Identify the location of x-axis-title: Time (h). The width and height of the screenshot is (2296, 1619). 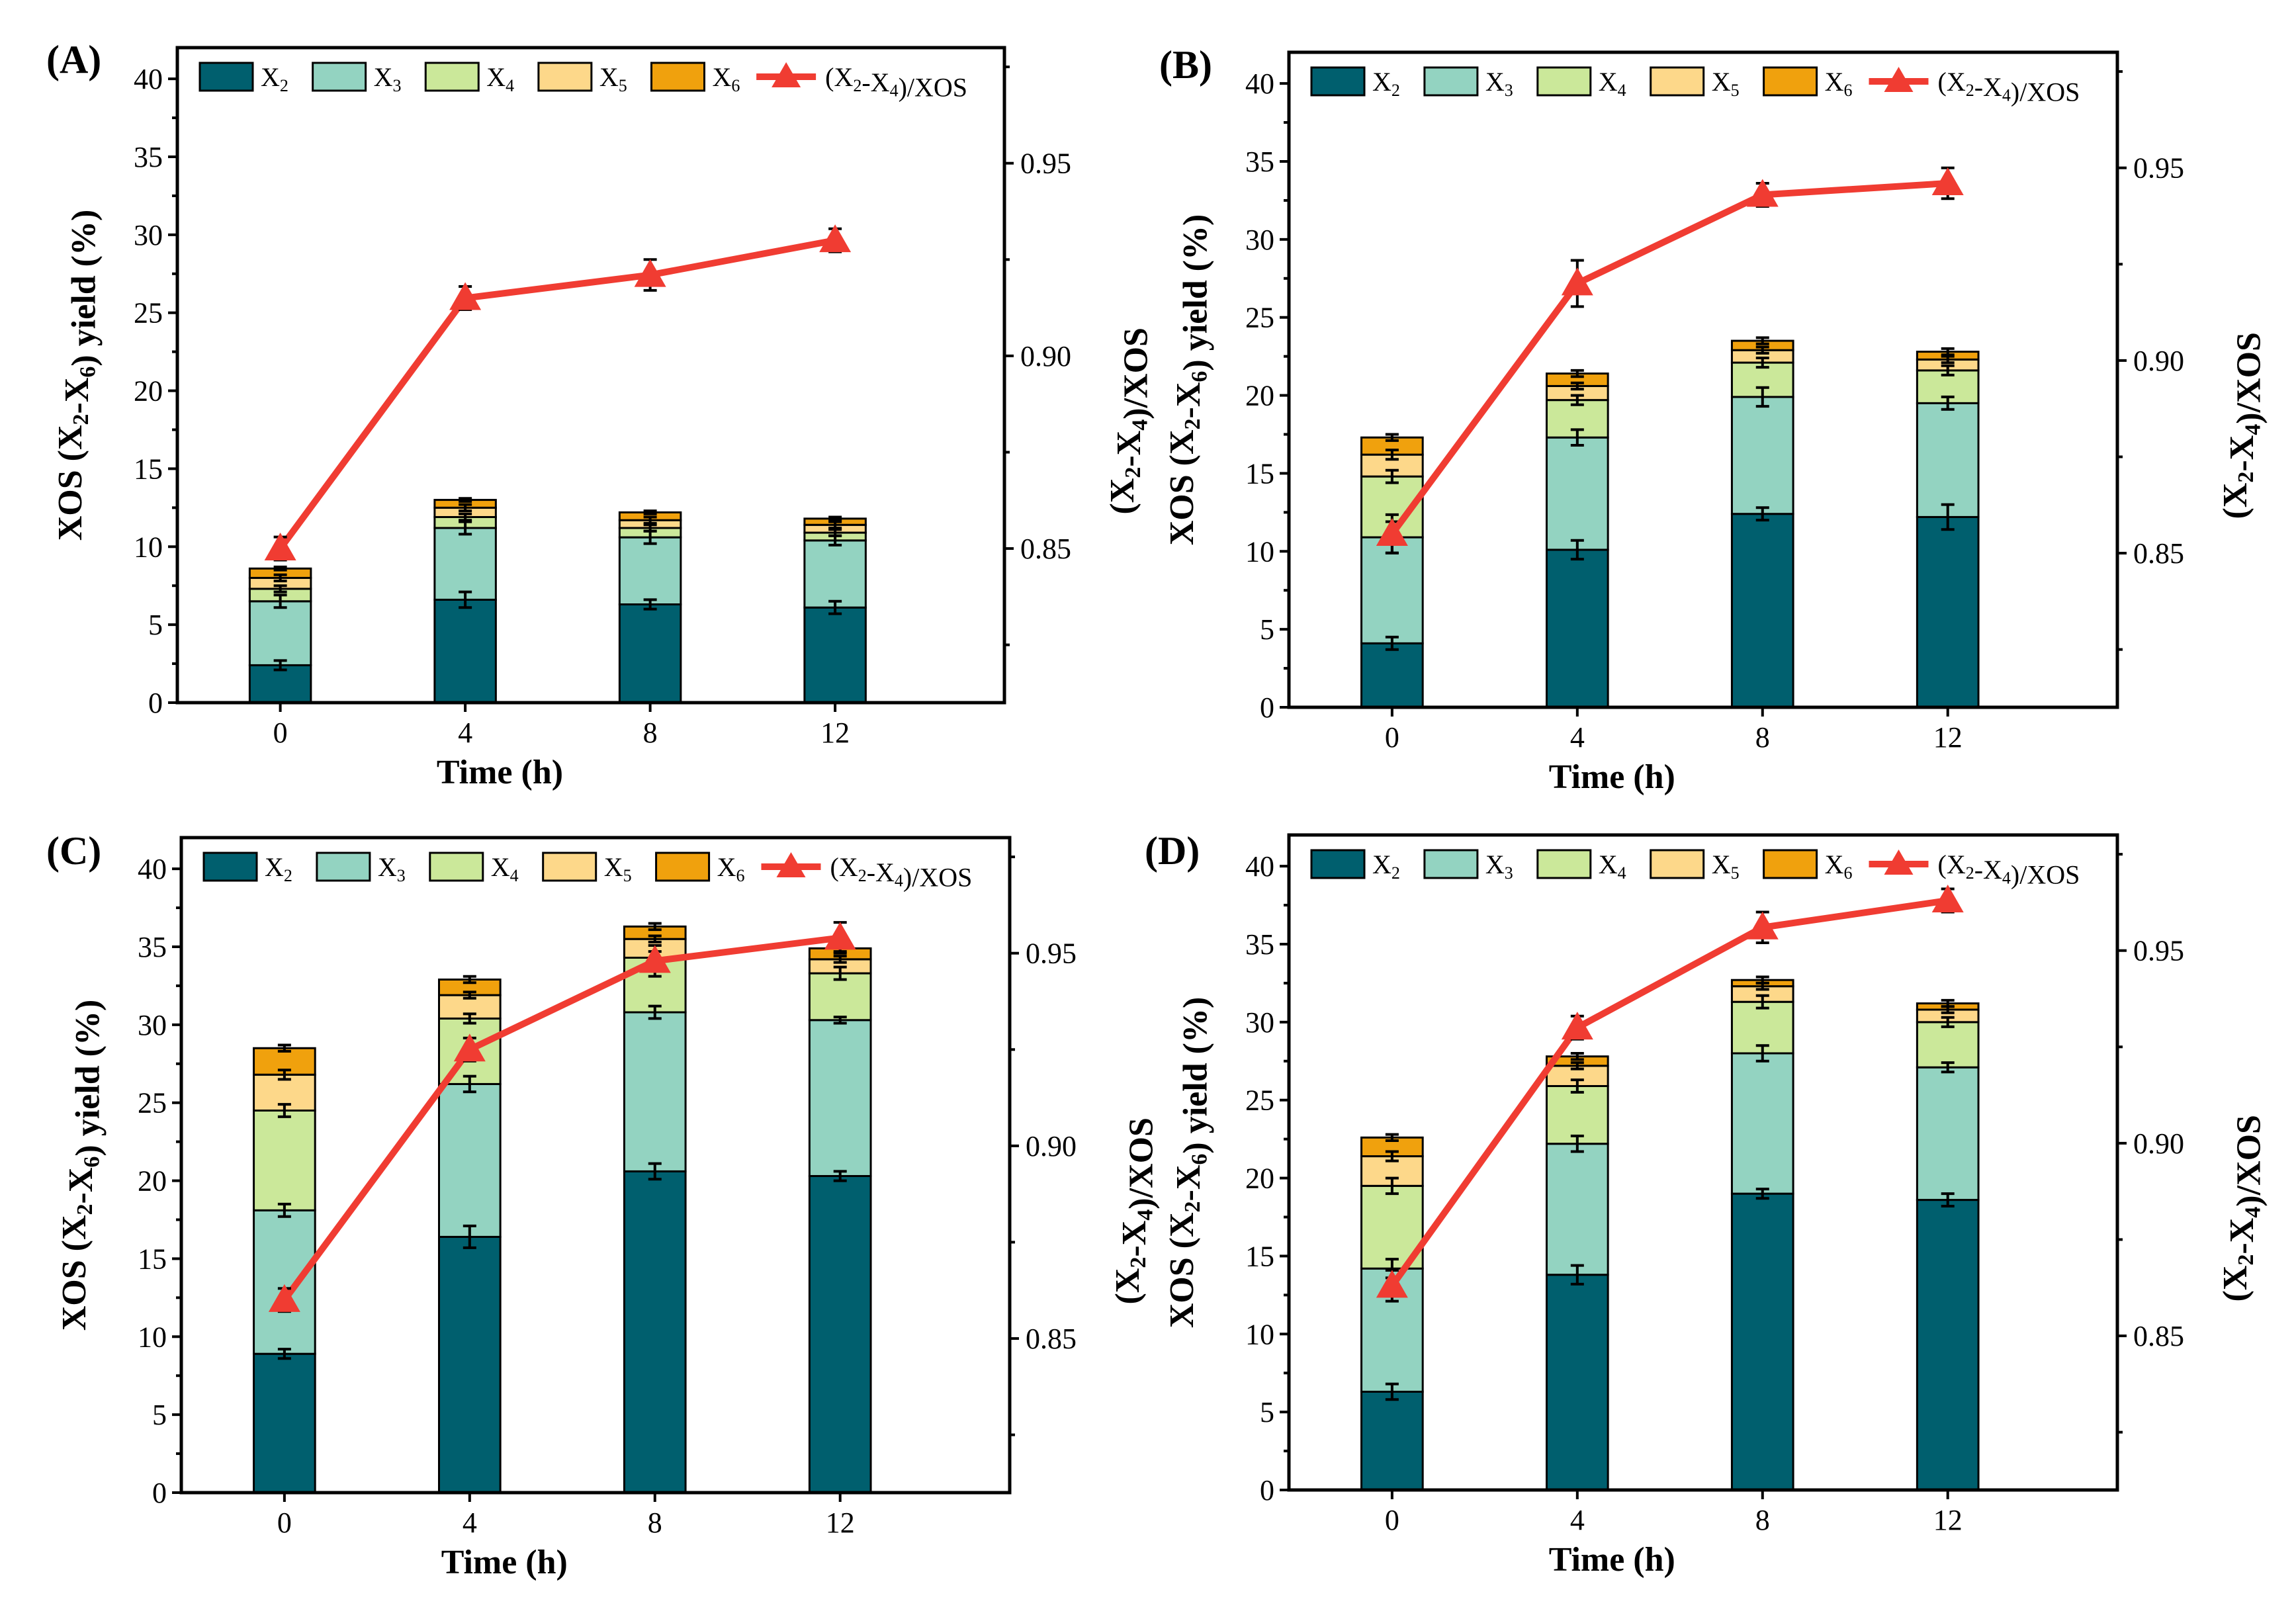
(1612, 1560).